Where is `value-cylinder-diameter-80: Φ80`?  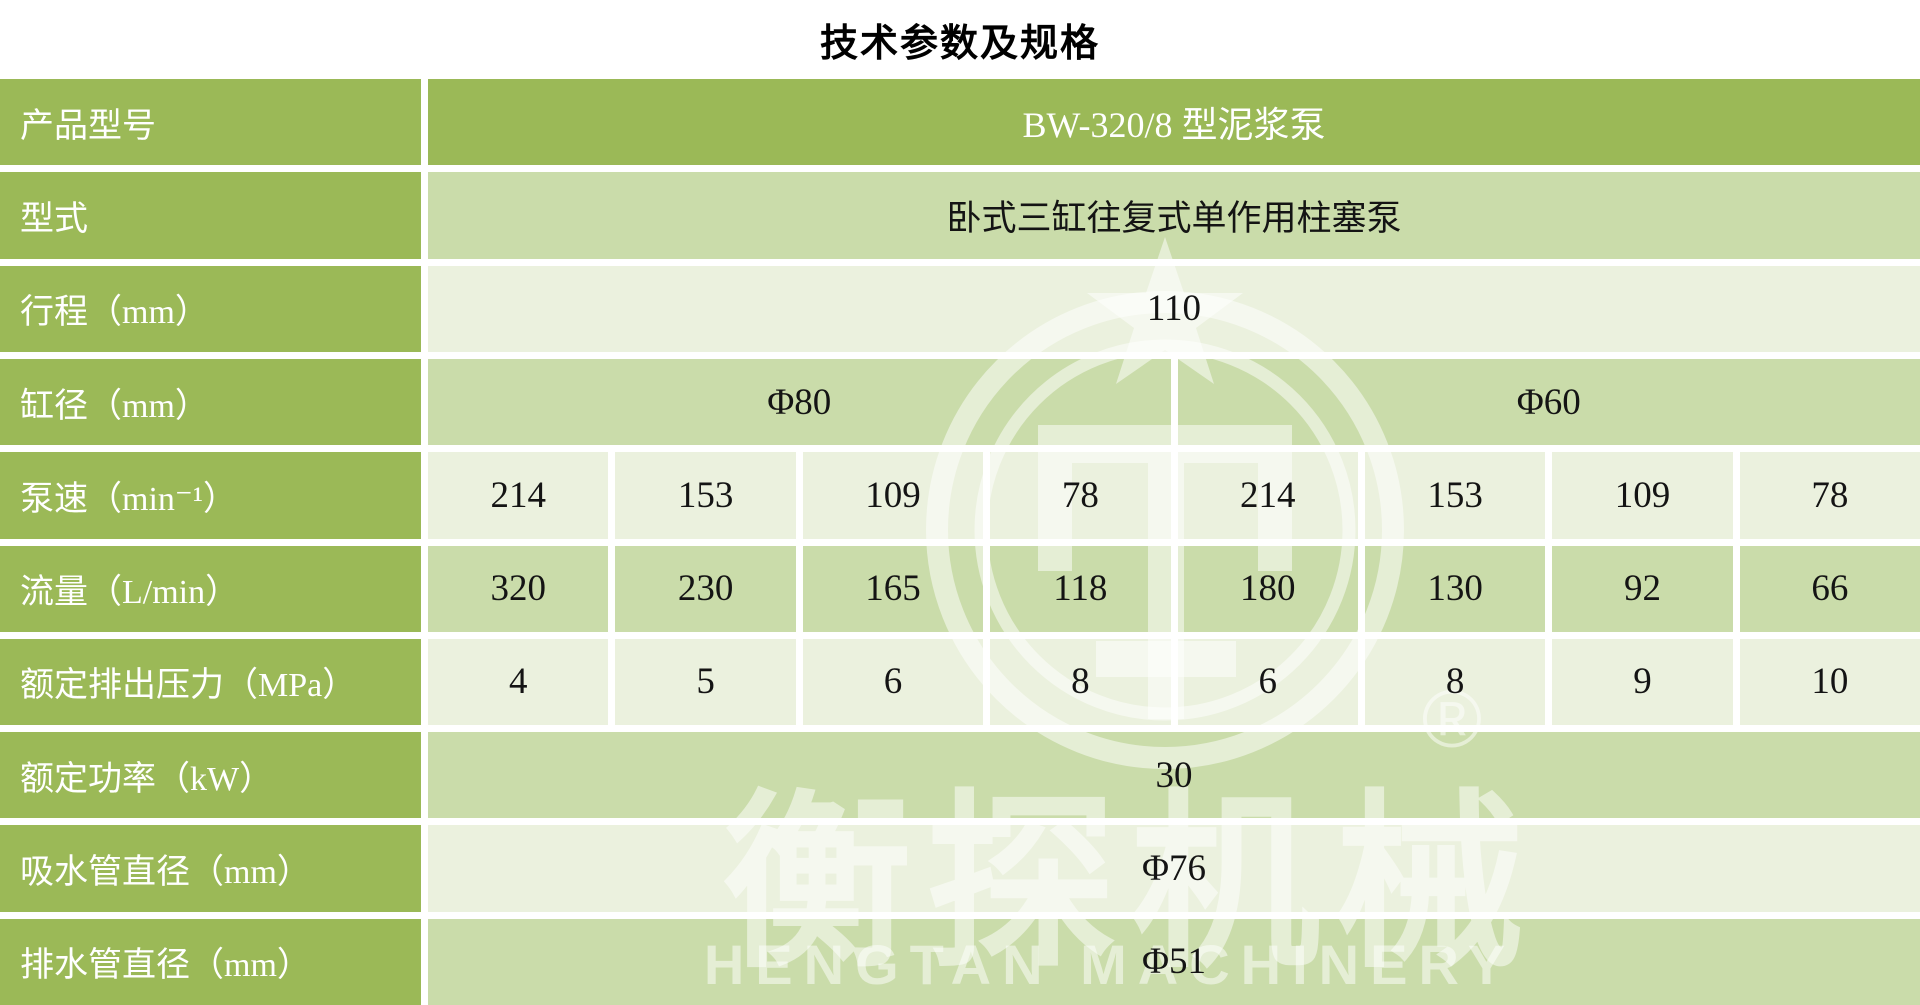
value-cylinder-diameter-80: Φ80 is located at coordinates (799, 402).